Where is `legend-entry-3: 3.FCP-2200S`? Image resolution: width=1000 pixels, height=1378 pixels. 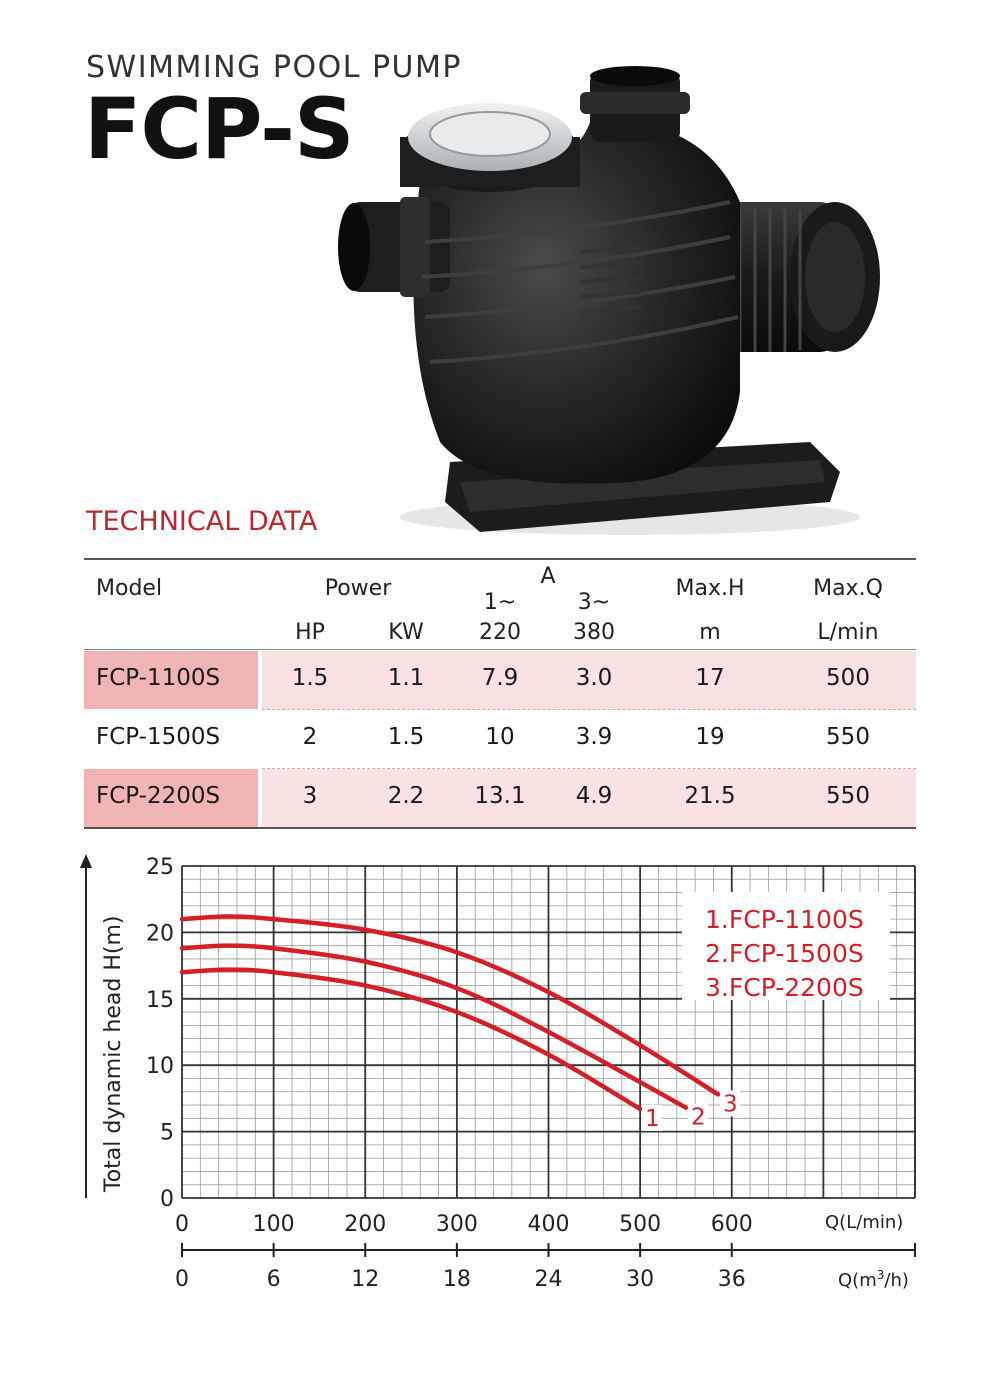
legend-entry-3: 3.FCP-2200S is located at coordinates (784, 987).